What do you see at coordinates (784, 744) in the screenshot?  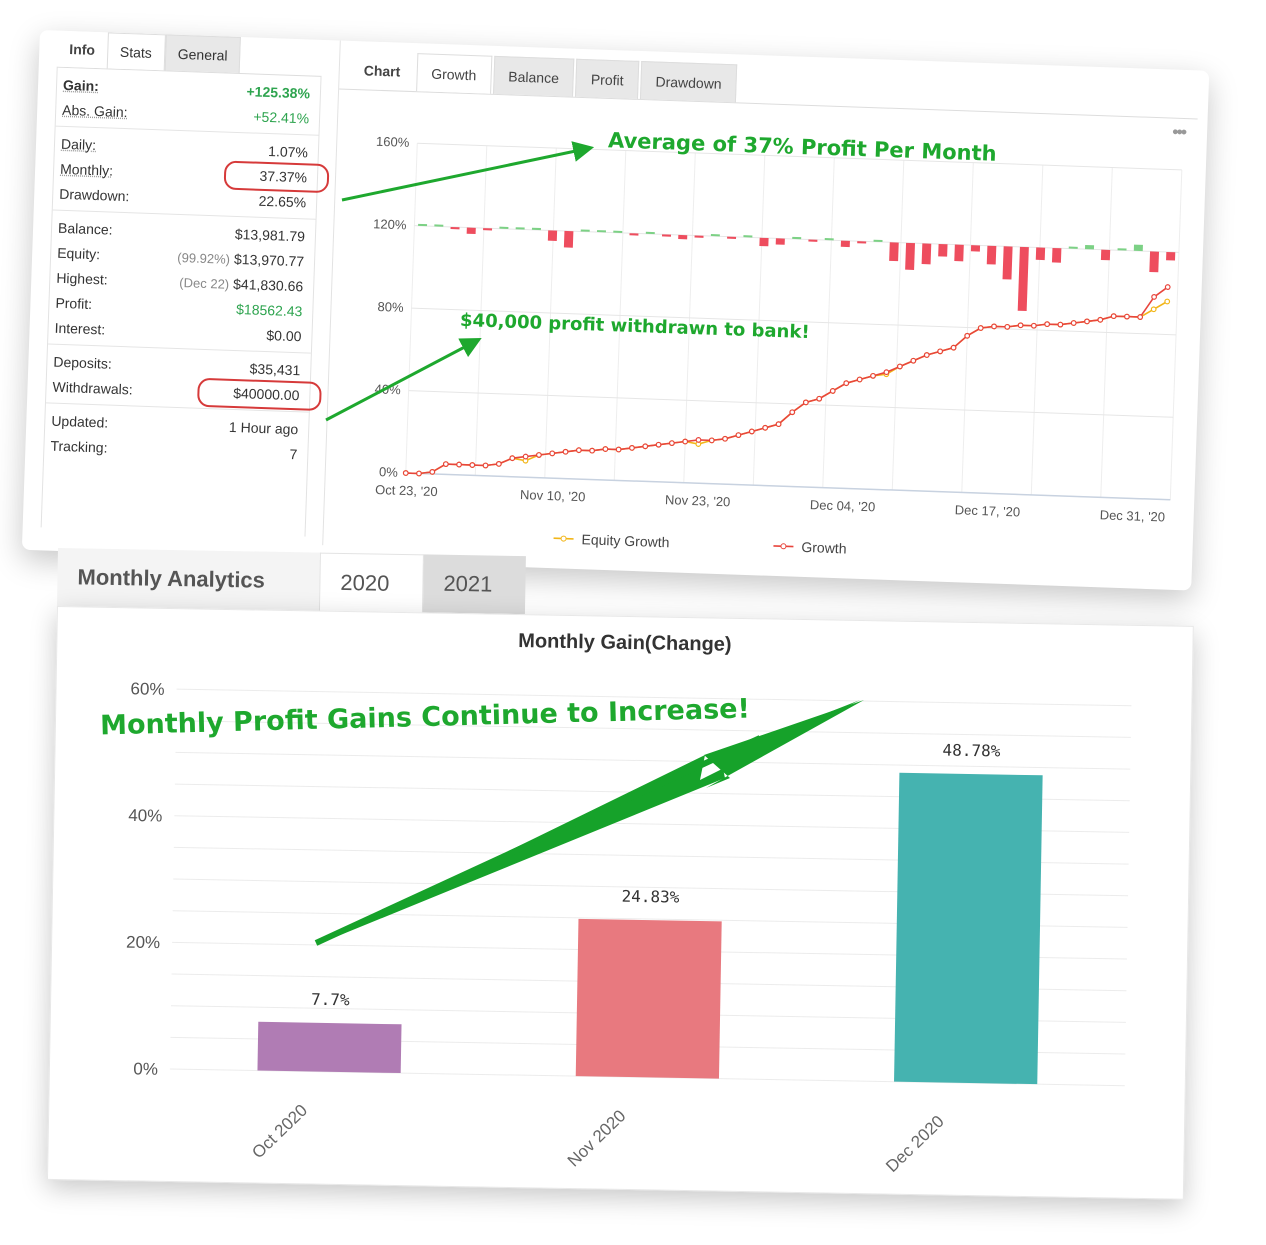 I see `increase-arrow-head` at bounding box center [784, 744].